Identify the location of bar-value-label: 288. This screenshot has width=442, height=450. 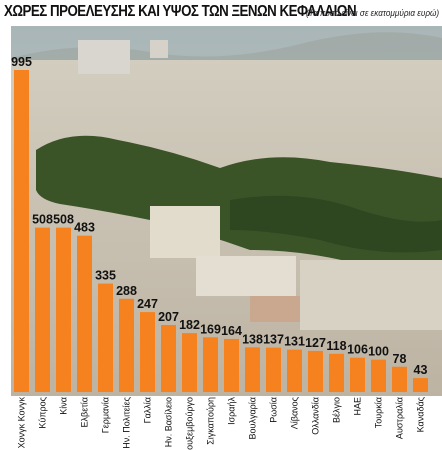
(126, 291).